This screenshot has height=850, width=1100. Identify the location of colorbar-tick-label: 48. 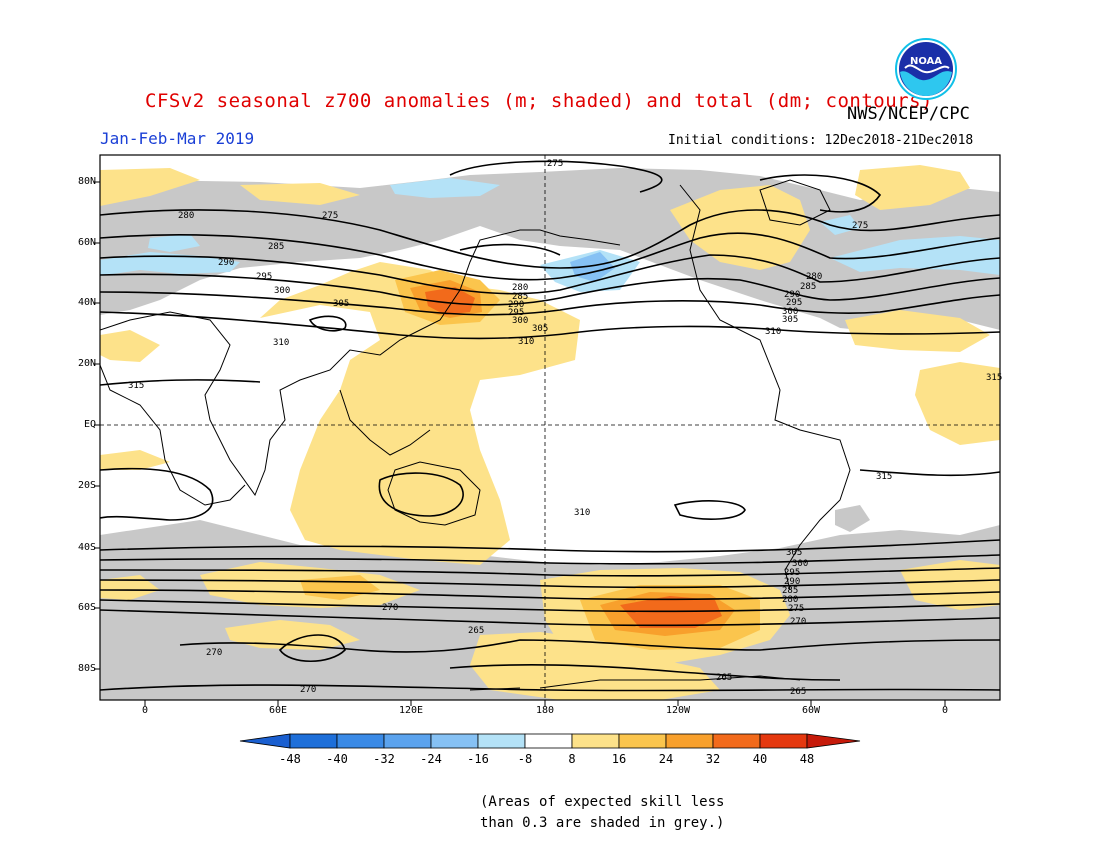
(807, 759).